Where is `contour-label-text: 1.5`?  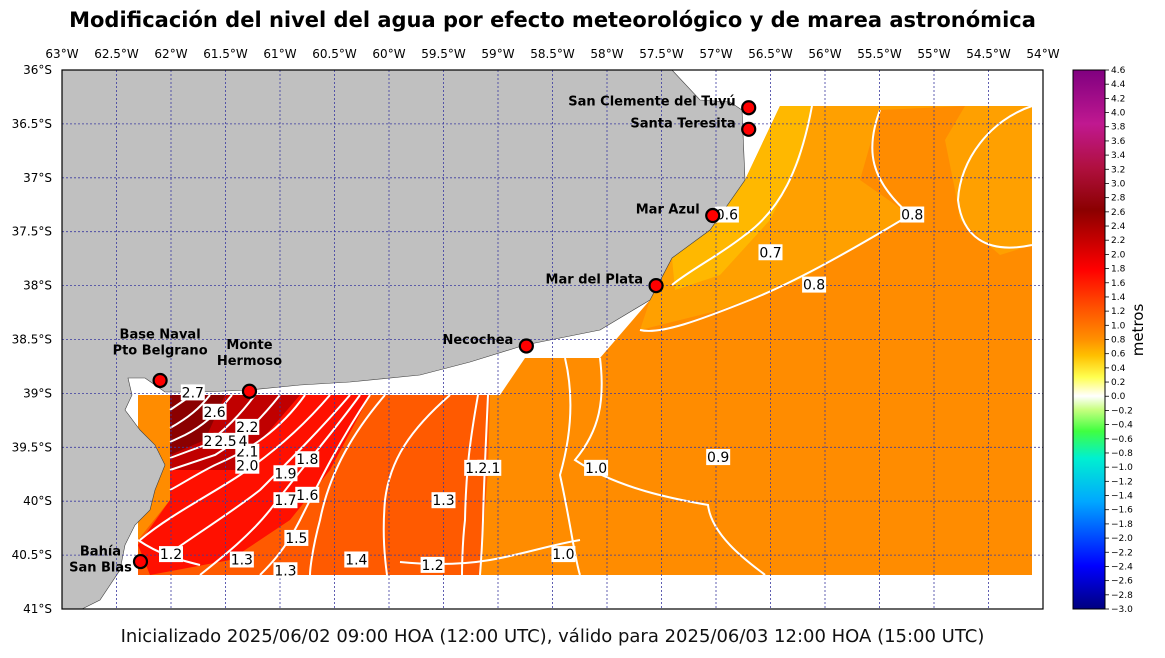
contour-label-text: 1.5 is located at coordinates (296, 539).